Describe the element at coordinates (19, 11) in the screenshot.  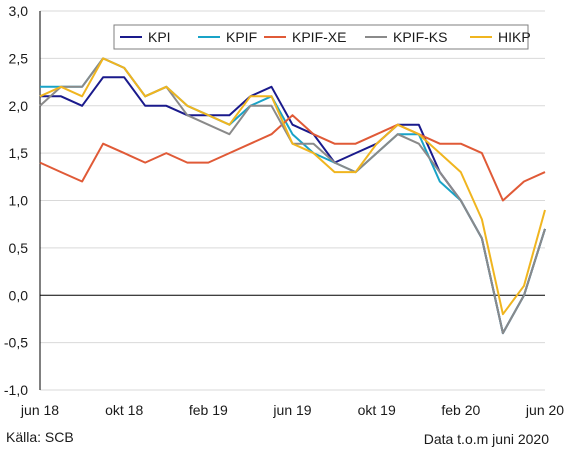
I see `y-tick-label: 3,0` at that location.